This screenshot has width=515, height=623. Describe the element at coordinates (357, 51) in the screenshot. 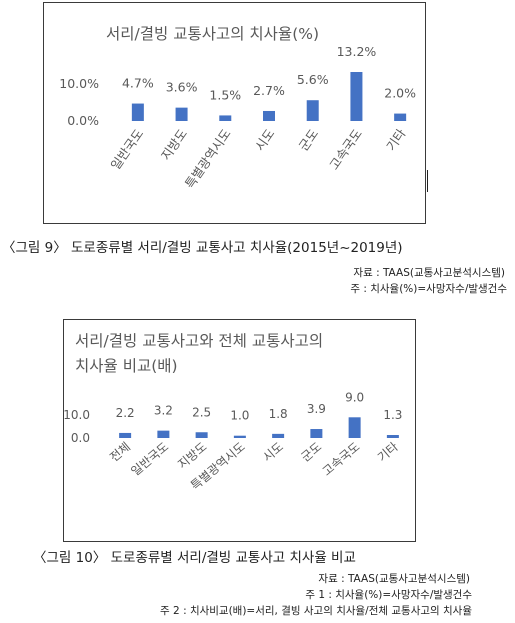

I see `data-label: 13.2%` at that location.